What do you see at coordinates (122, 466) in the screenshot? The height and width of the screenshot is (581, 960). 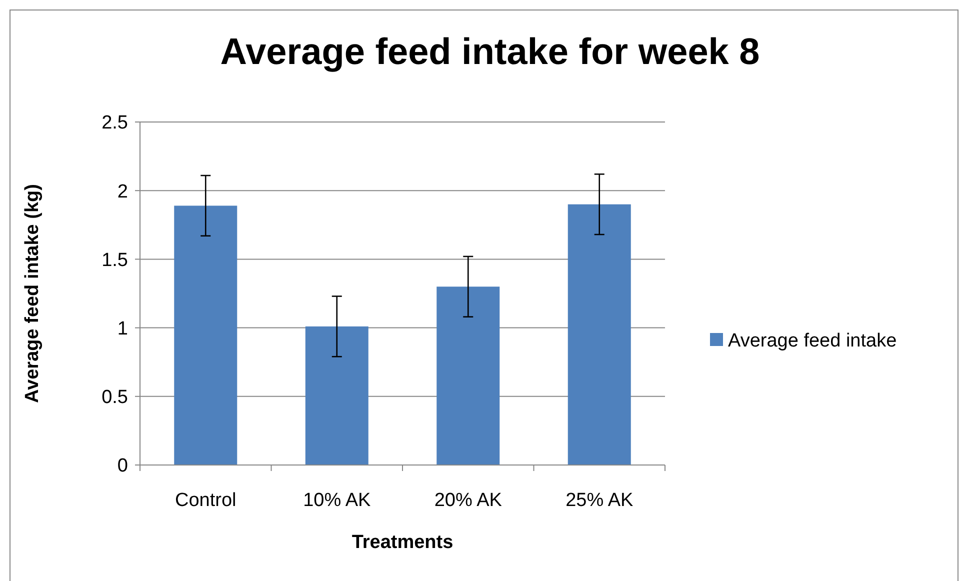 I see `y-tick-label: 0` at bounding box center [122, 466].